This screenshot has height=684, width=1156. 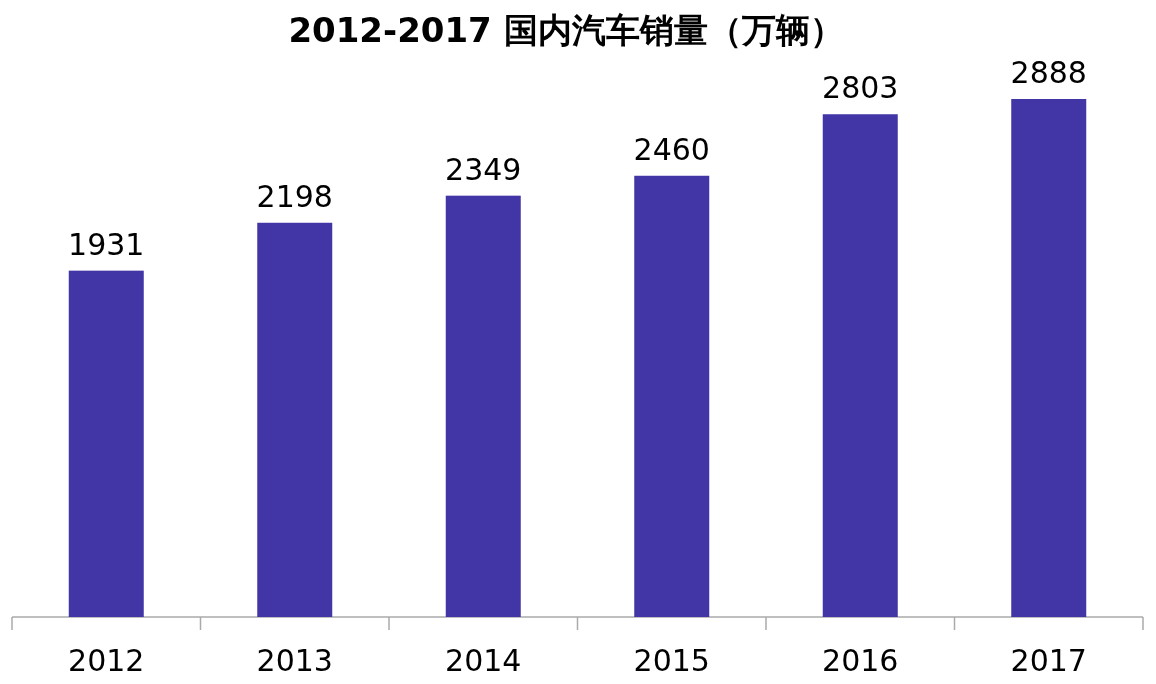 What do you see at coordinates (671, 660) in the screenshot?
I see `x-tick-label: 2015` at bounding box center [671, 660].